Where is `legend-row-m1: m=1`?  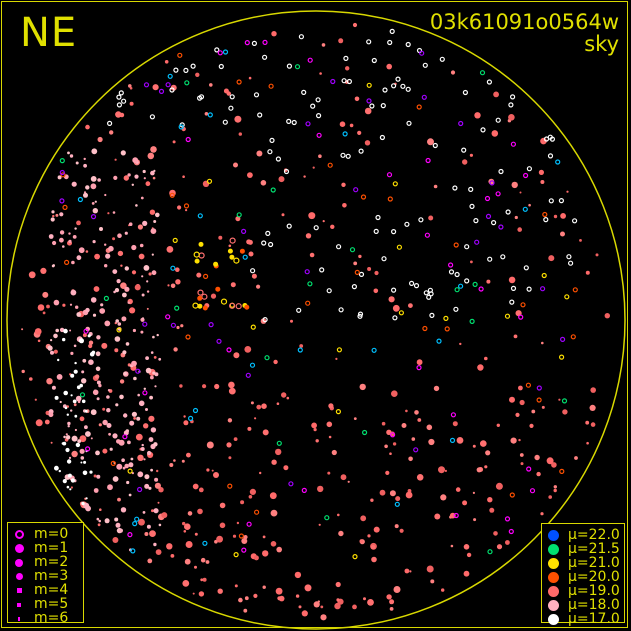 legend-row-m1: m=1 is located at coordinates (45, 548).